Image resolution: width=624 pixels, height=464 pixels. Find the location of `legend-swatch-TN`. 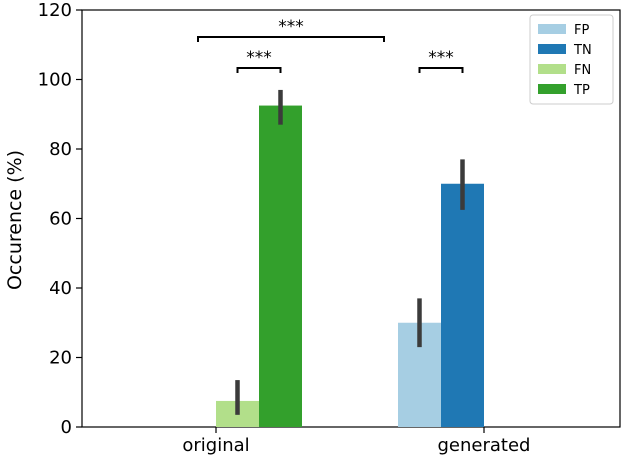

legend-swatch-TN is located at coordinates (552, 49).